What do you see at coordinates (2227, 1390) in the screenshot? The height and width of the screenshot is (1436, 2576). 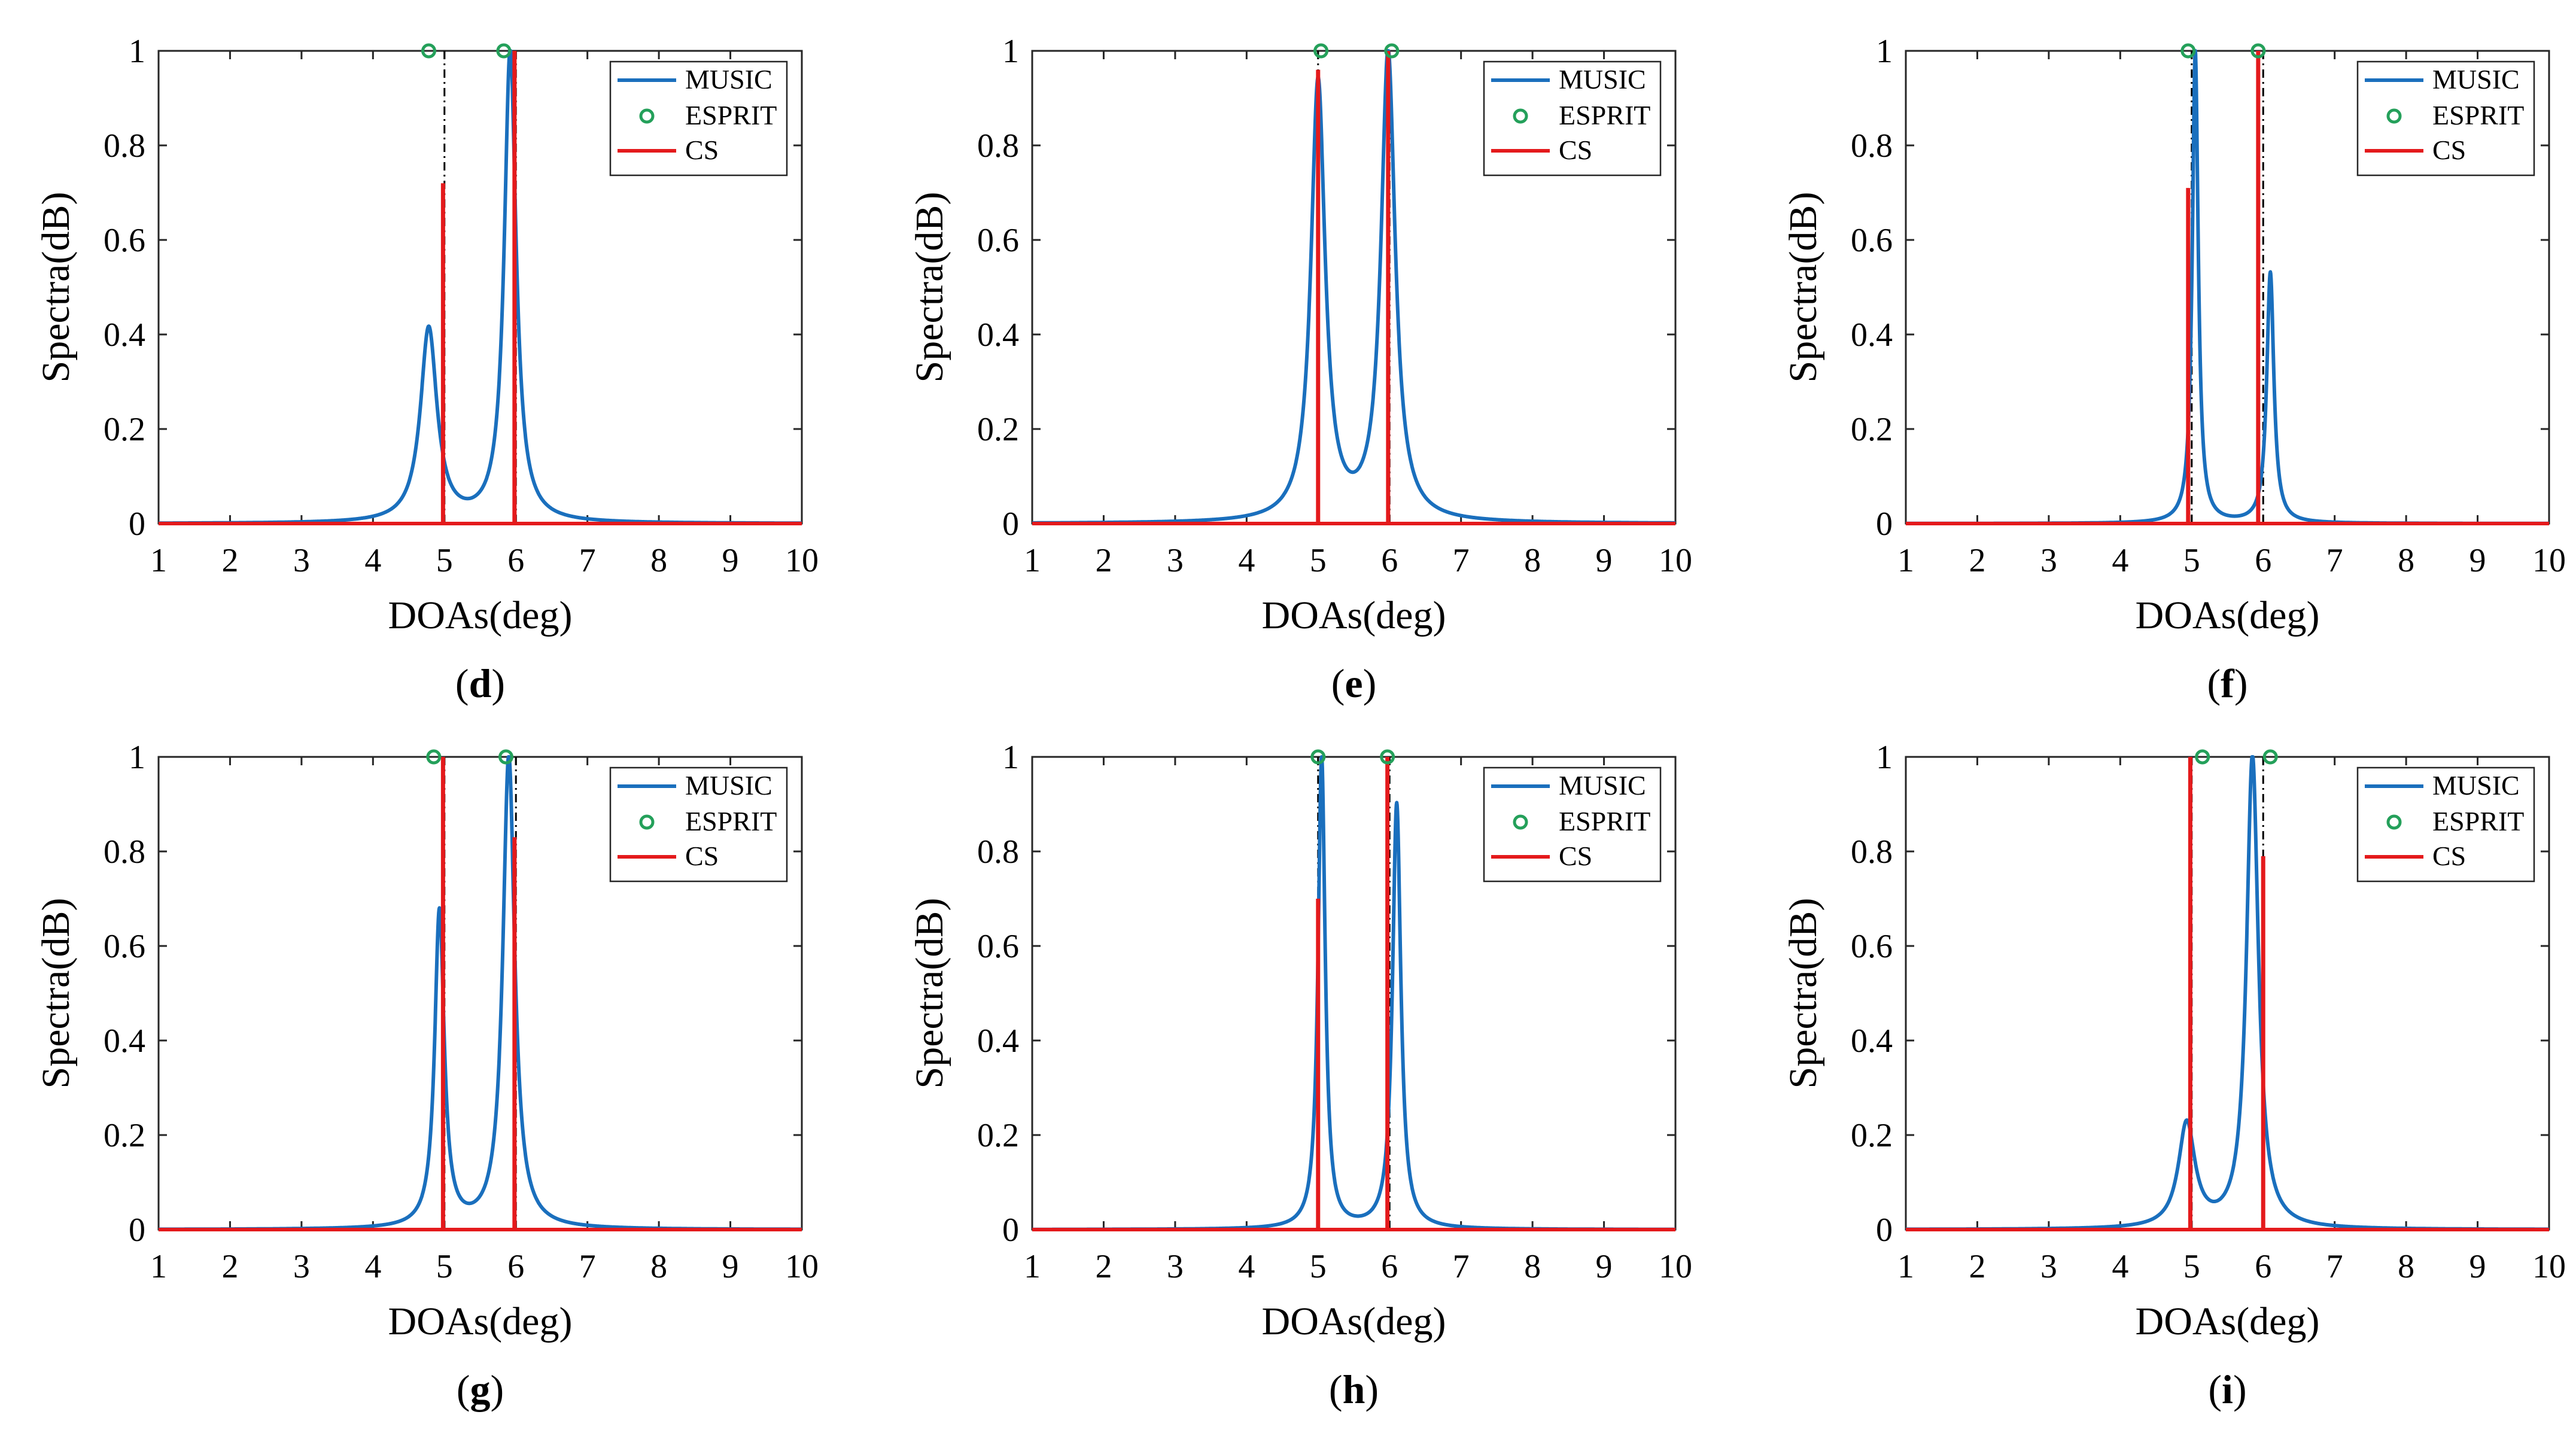 I see `panel-caption: (i)` at bounding box center [2227, 1390].